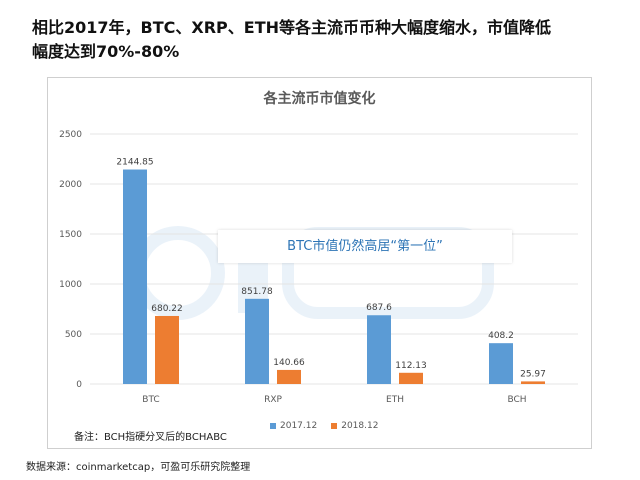 Image resolution: width=640 pixels, height=480 pixels. I want to click on data-label: 687.6, so click(379, 308).